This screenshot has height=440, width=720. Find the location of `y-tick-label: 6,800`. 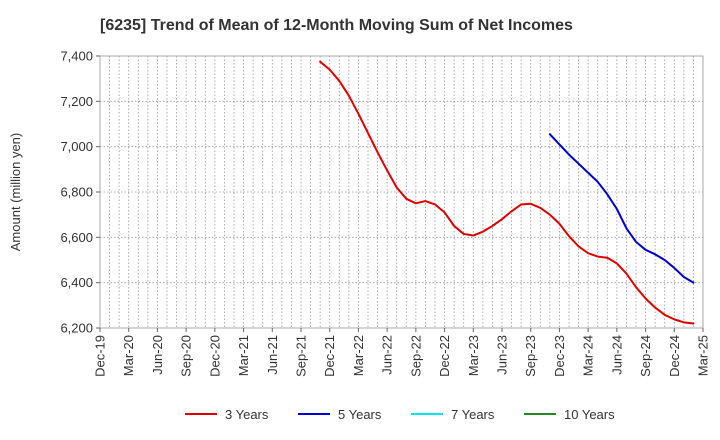

y-tick-label: 6,800 is located at coordinates (76, 192).